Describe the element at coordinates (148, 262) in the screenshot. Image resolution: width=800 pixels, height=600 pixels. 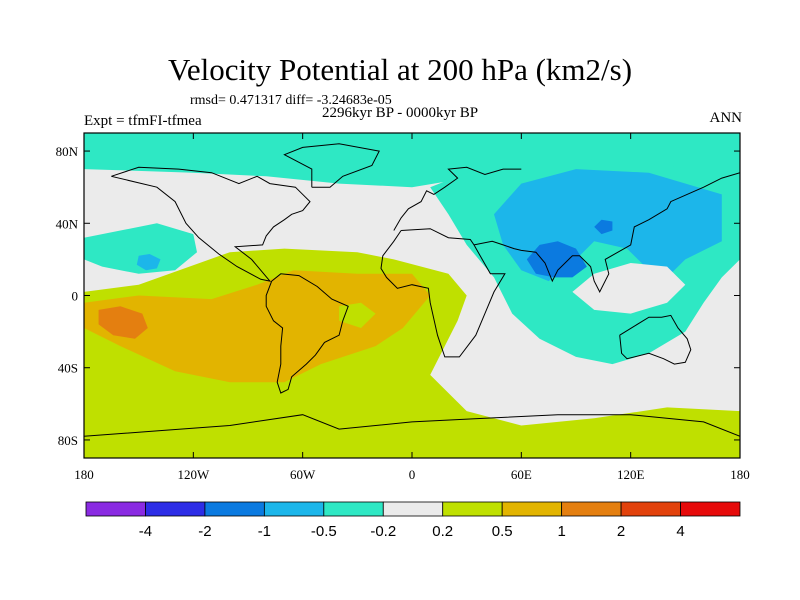
I see `region-north-pacific-core` at that location.